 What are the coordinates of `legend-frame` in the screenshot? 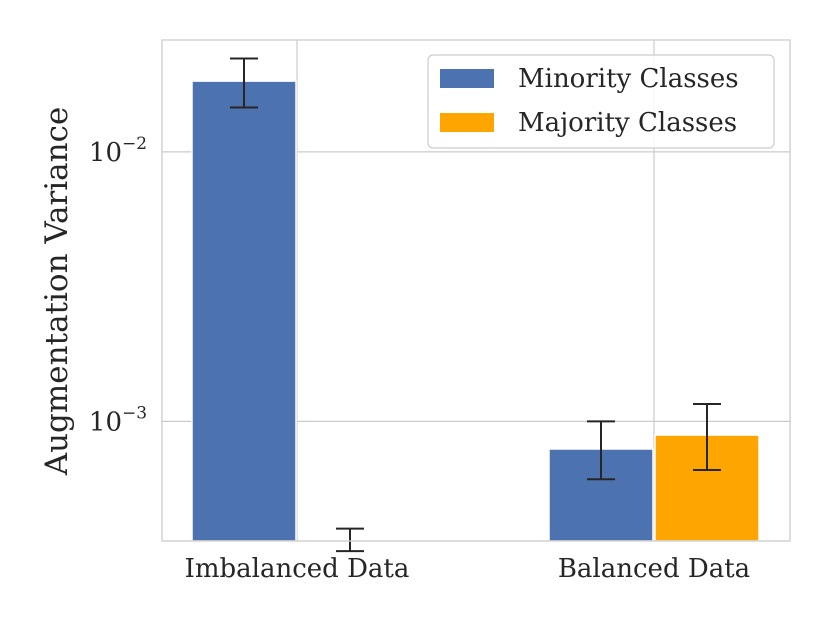 It's located at (601, 101).